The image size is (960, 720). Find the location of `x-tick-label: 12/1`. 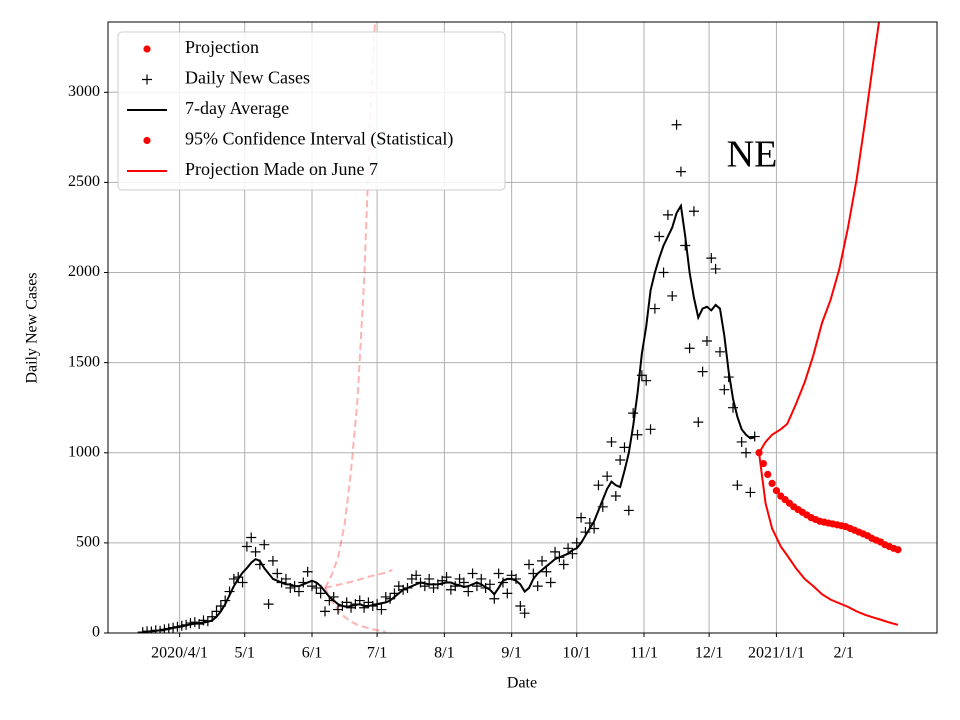

x-tick-label: 12/1 is located at coordinates (709, 653).